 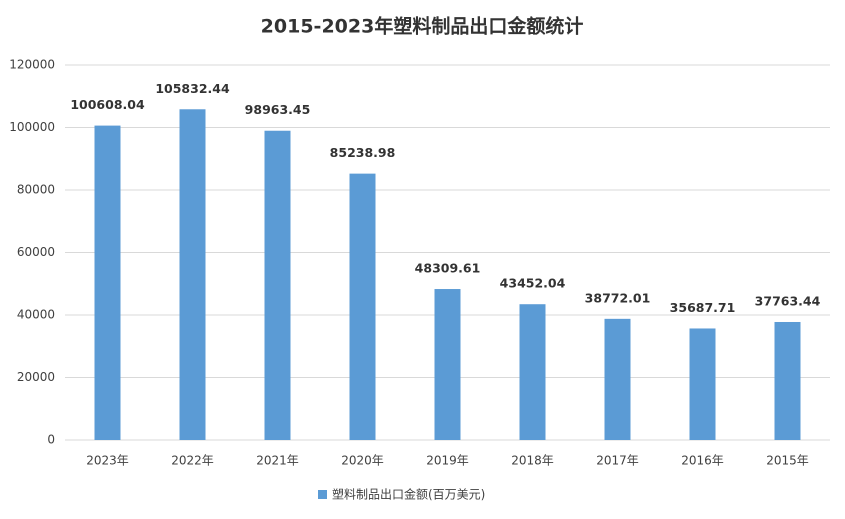 What do you see at coordinates (192, 461) in the screenshot?
I see `x-tick-label: 2022年` at bounding box center [192, 461].